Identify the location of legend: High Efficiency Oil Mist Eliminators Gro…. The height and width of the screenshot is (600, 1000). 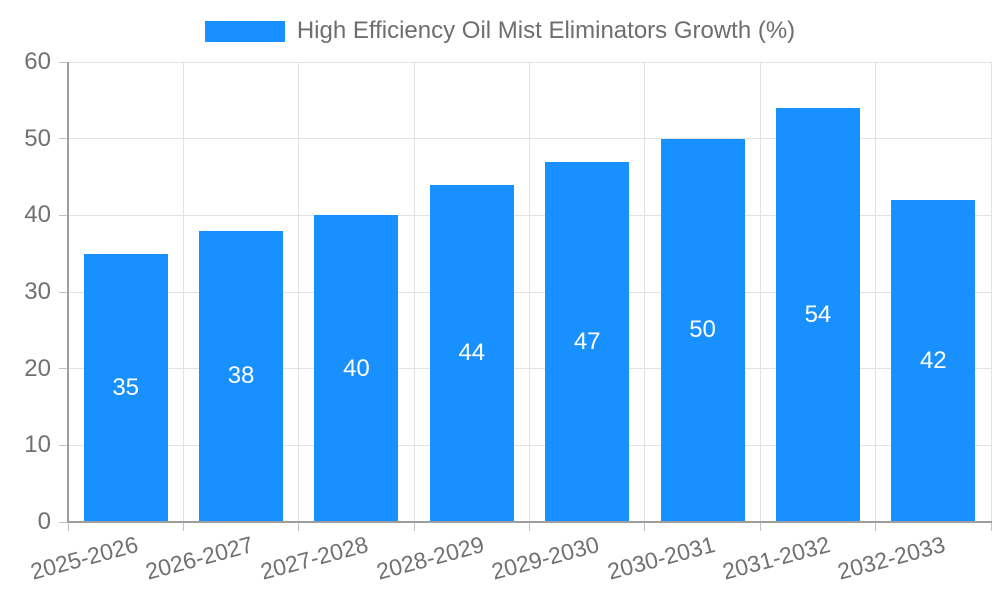
(500, 31).